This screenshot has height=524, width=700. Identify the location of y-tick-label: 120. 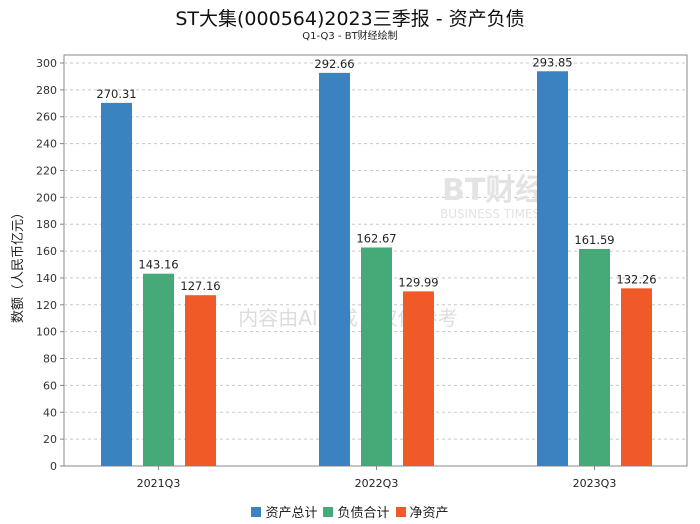
(46, 305).